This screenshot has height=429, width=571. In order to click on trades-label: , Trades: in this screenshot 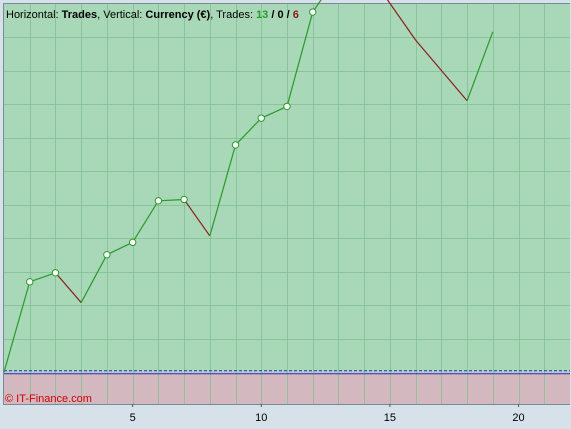, I will do `click(233, 15)`.